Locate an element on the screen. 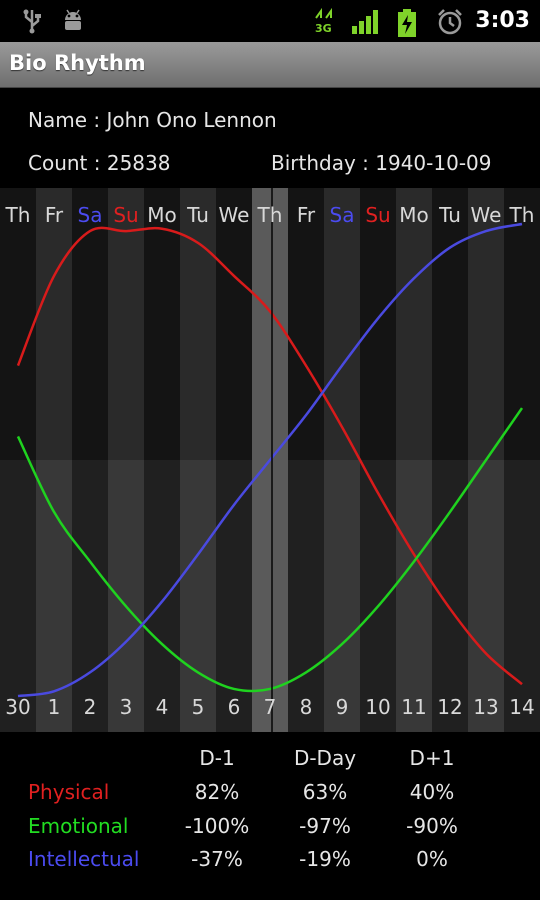 Image resolution: width=540 pixels, height=900 pixels. date-label: 6 is located at coordinates (234, 707).